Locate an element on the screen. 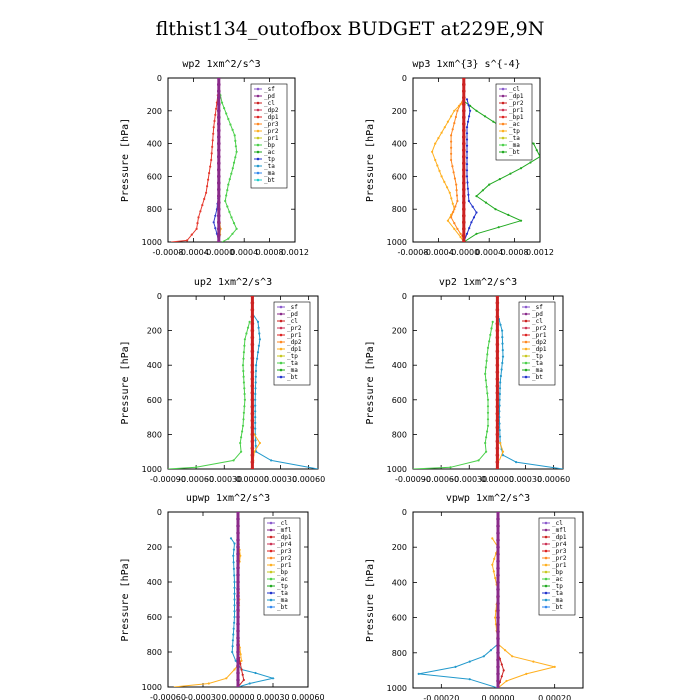  x-tick-label: -0.0000 is located at coordinates (463, 252).